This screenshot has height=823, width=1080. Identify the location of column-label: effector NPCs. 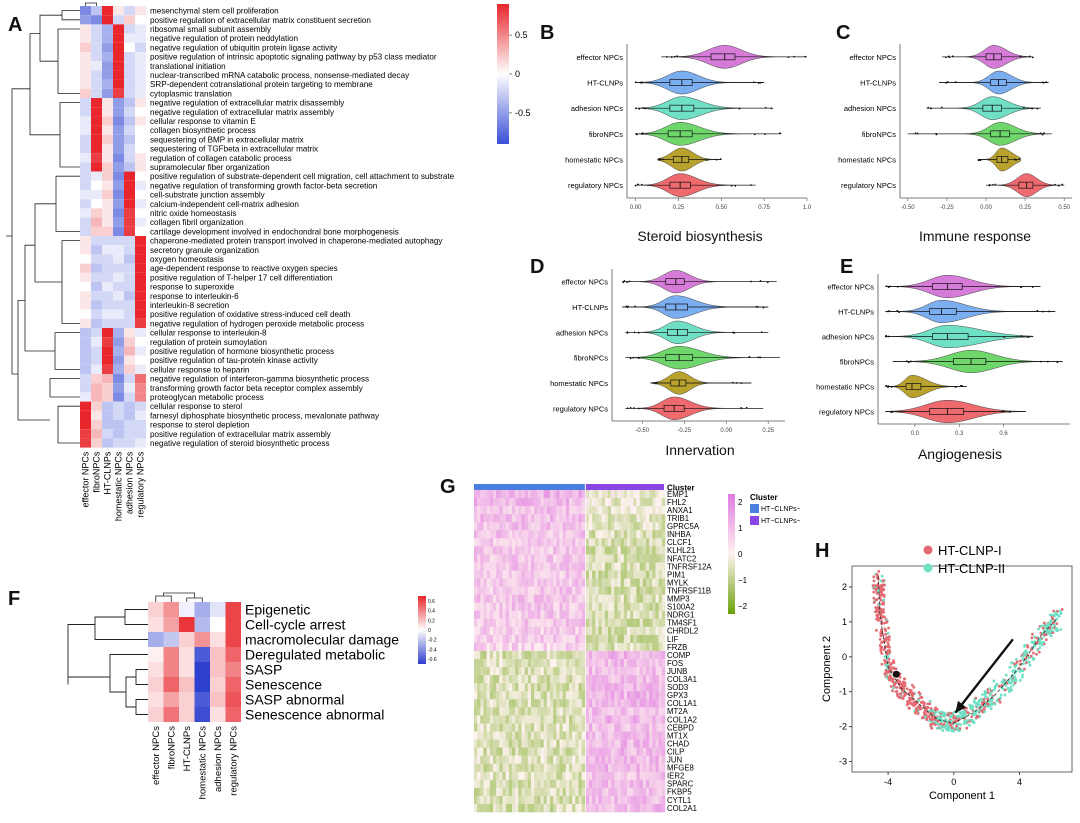
(156, 755).